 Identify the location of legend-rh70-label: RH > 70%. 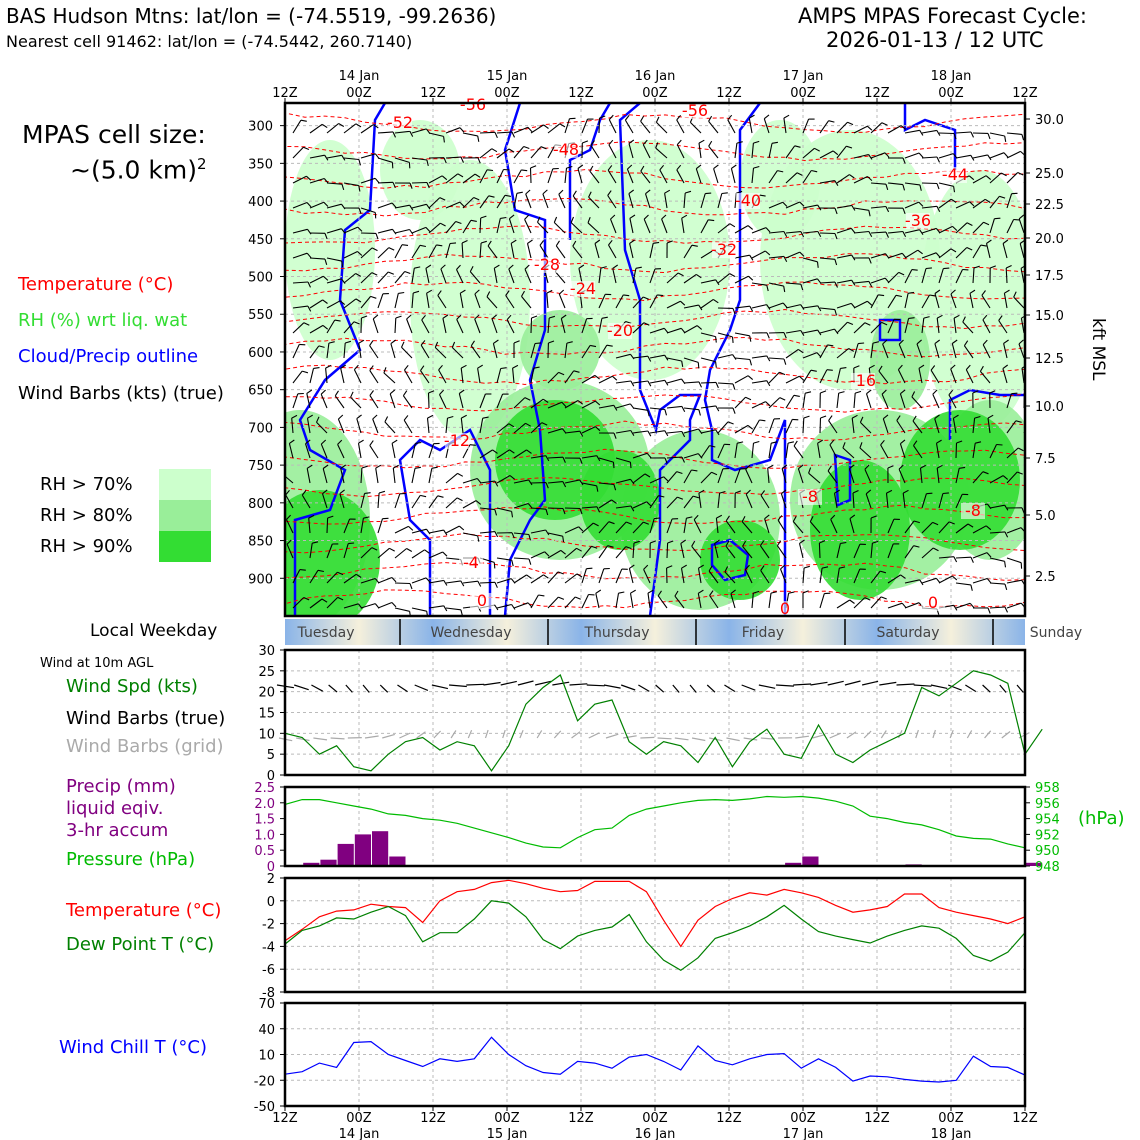
(86, 484).